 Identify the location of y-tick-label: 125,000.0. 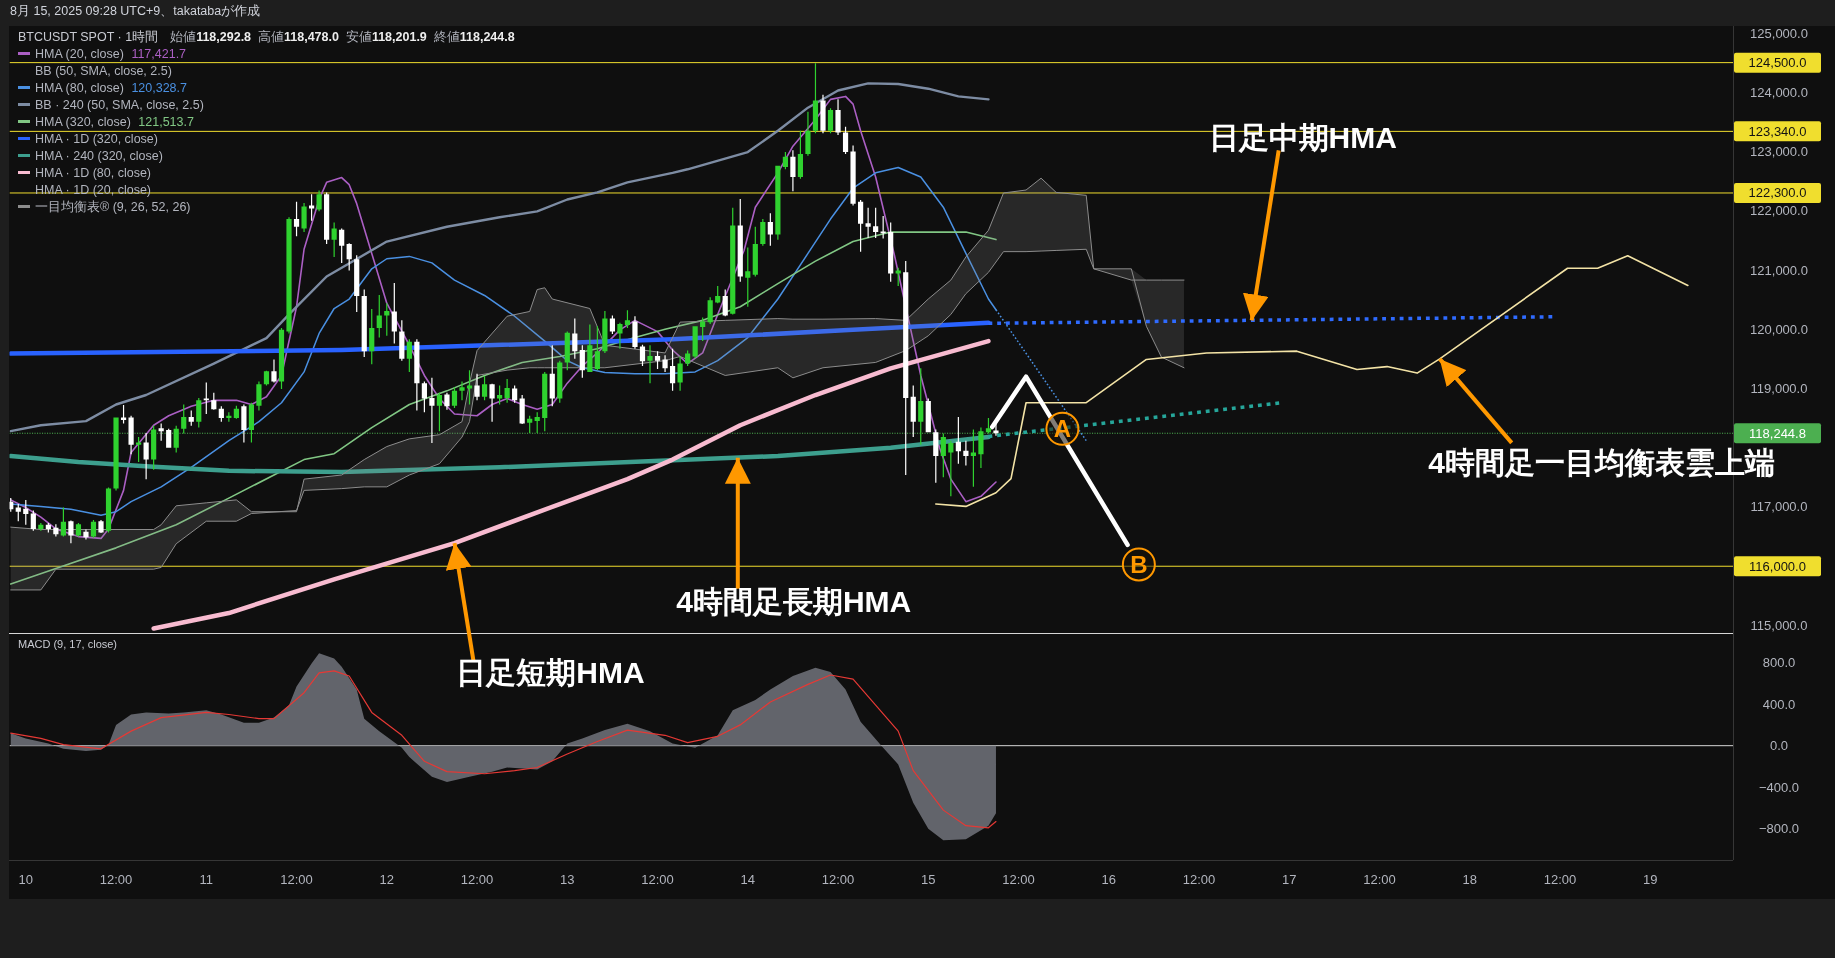
(1779, 33).